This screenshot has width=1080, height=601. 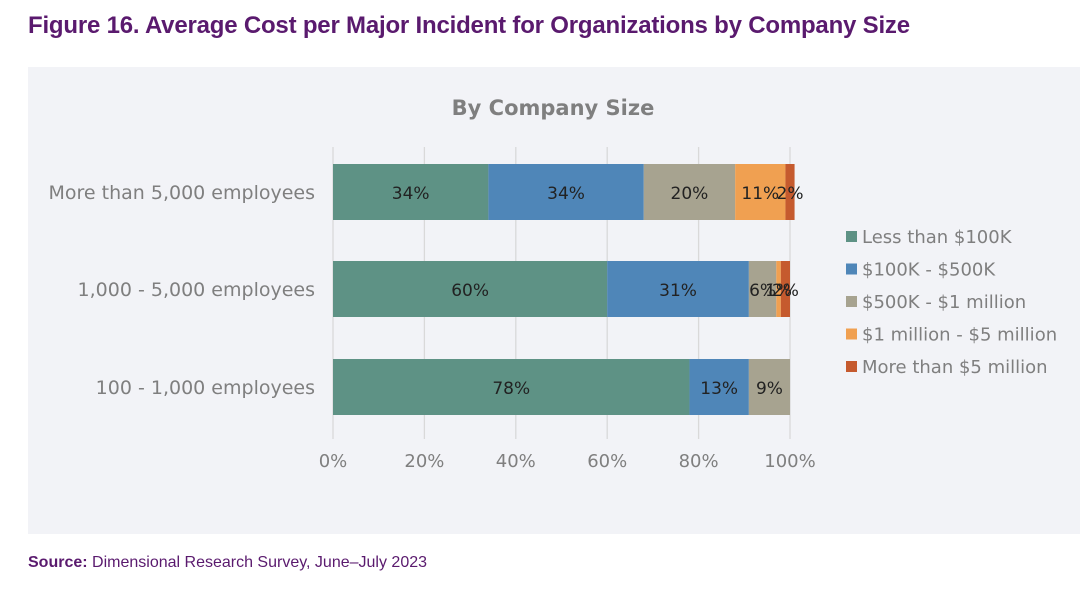 What do you see at coordinates (929, 270) in the screenshot?
I see `legend-label: $100K - $500K` at bounding box center [929, 270].